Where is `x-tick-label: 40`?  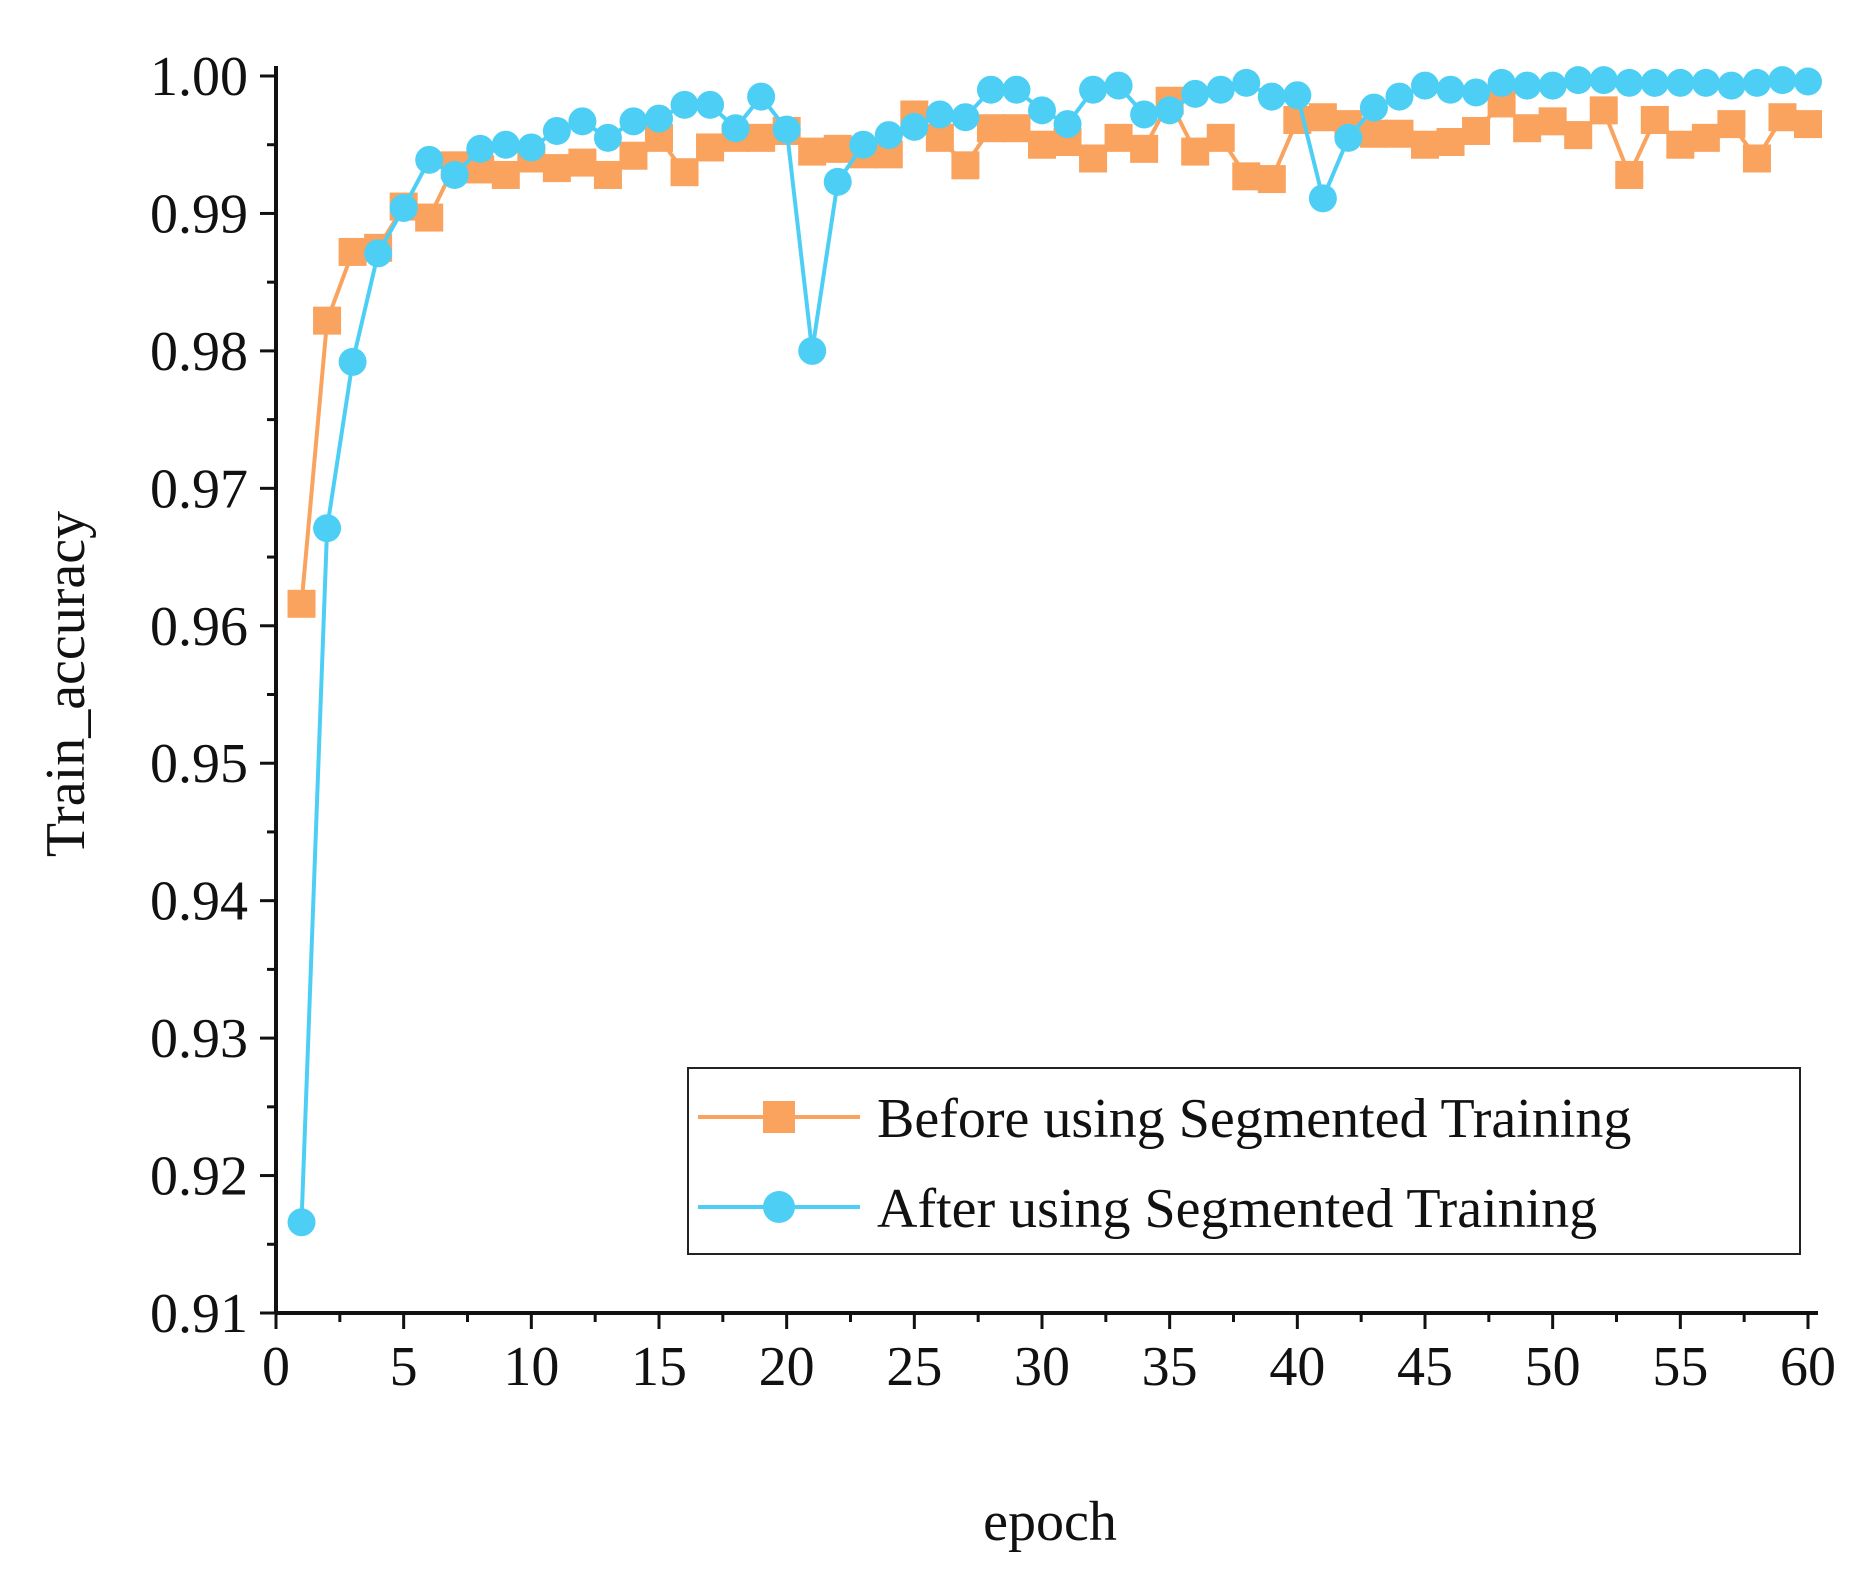 x-tick-label: 40 is located at coordinates (1297, 1367).